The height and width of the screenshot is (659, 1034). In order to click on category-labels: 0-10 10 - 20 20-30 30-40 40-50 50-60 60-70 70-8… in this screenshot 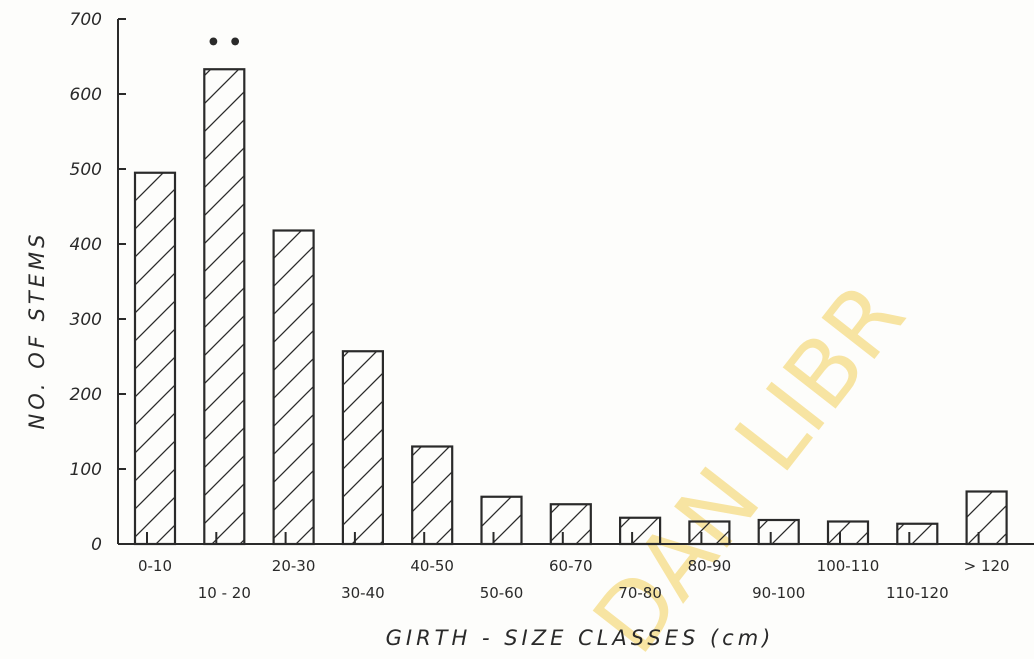, I will do `click(574, 579)`.